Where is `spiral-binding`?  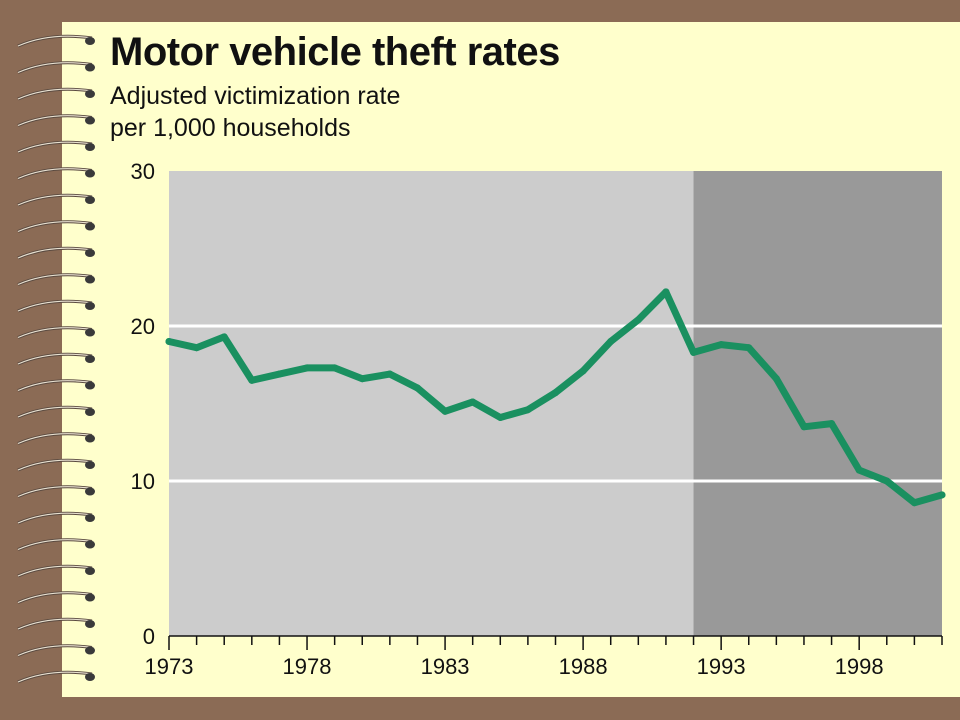
spiral-binding is located at coordinates (56, 359).